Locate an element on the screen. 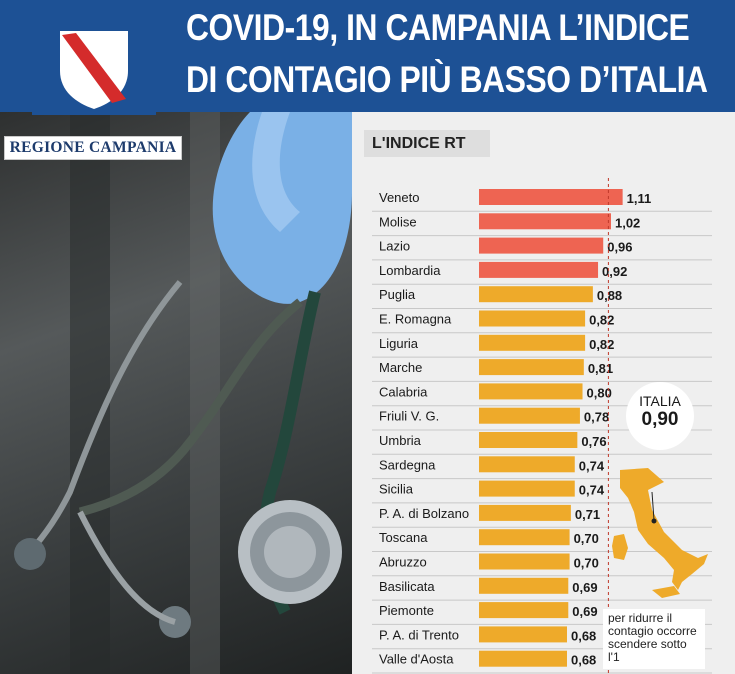  value-label: 0,80 is located at coordinates (599, 392).